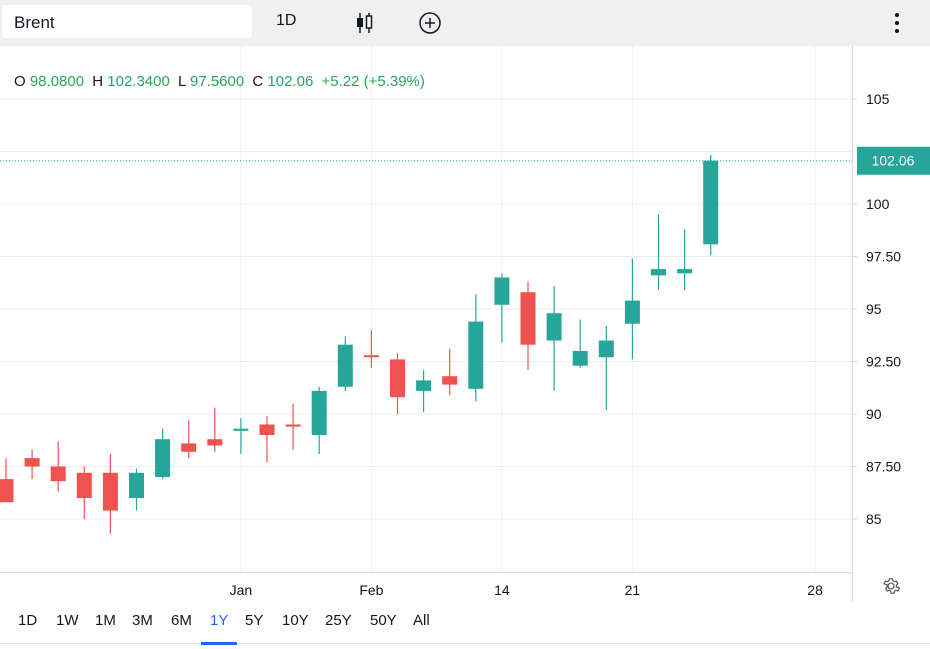 This screenshot has width=930, height=649. I want to click on range-button-5y: 5Y, so click(254, 620).